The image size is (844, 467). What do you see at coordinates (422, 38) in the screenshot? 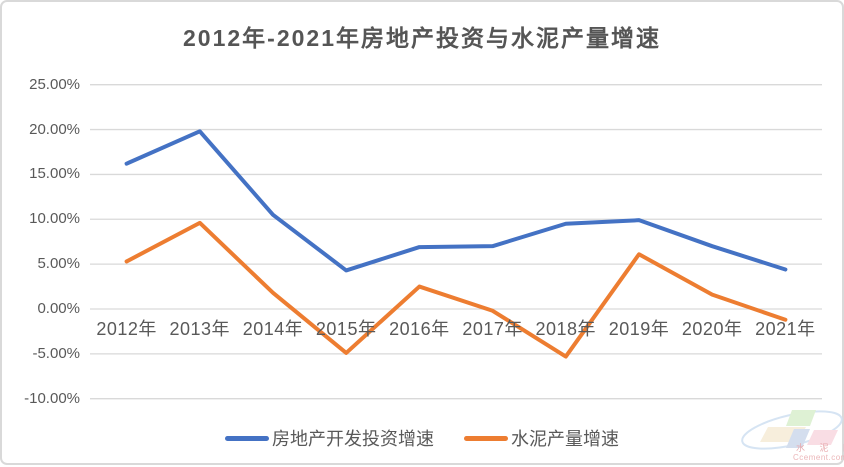
I see `chart-title: 2012年-2021年房地产投资与水泥产量增速` at bounding box center [422, 38].